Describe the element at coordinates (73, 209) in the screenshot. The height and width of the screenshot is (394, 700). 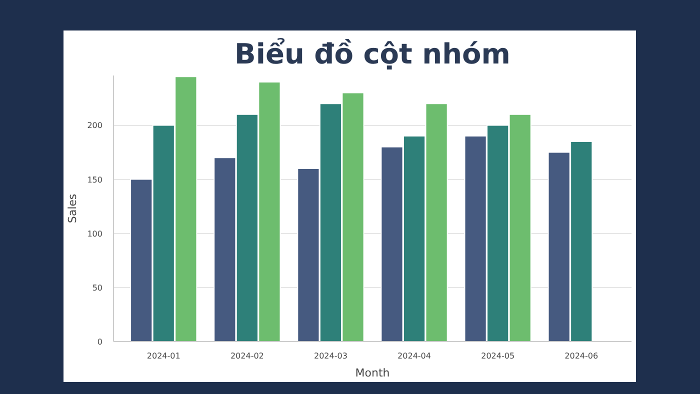
I see `y-axis-title: Sales` at that location.